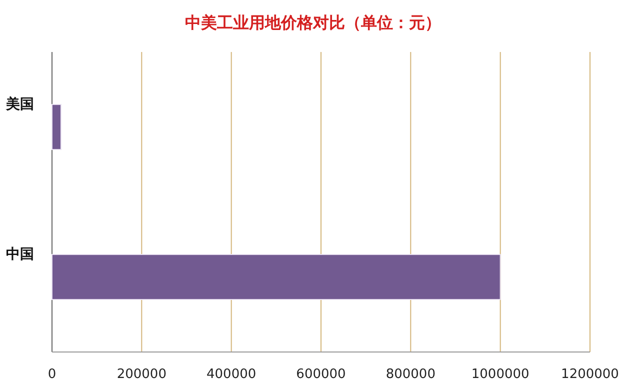 The image size is (626, 386). I want to click on x-tick-label: 800000, so click(411, 374).